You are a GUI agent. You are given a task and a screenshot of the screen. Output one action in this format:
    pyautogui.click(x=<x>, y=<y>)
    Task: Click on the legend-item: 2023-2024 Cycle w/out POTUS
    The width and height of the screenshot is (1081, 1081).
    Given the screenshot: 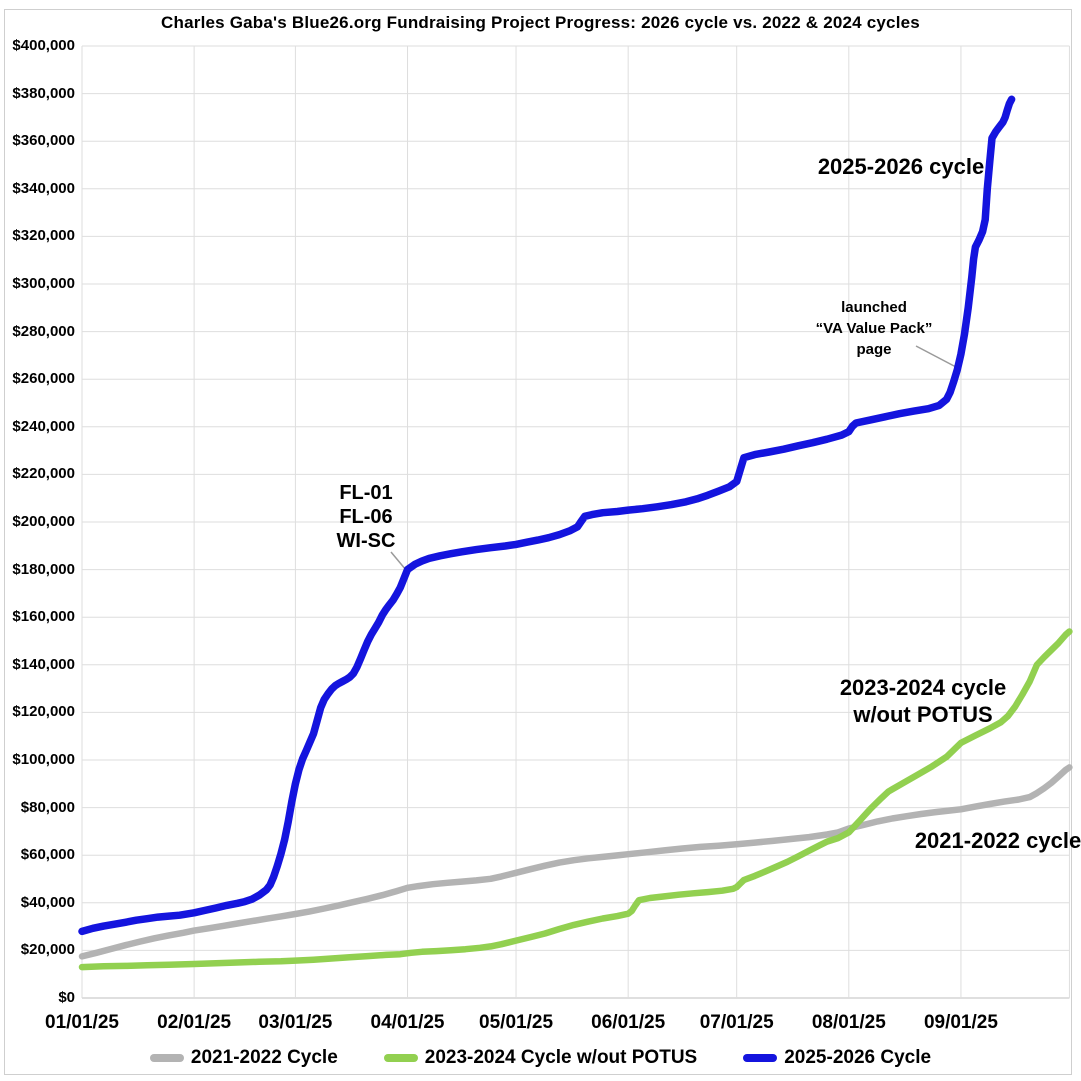 What is the action you would take?
    pyautogui.click(x=540, y=1058)
    